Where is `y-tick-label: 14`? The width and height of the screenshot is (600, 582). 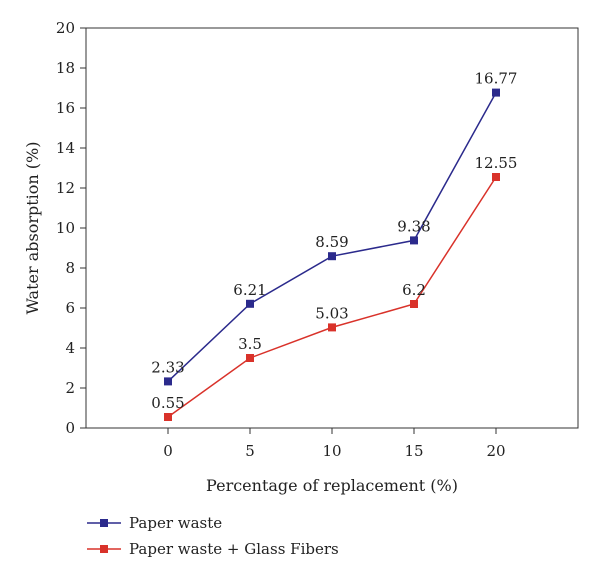 y-tick-label: 14 is located at coordinates (65, 148).